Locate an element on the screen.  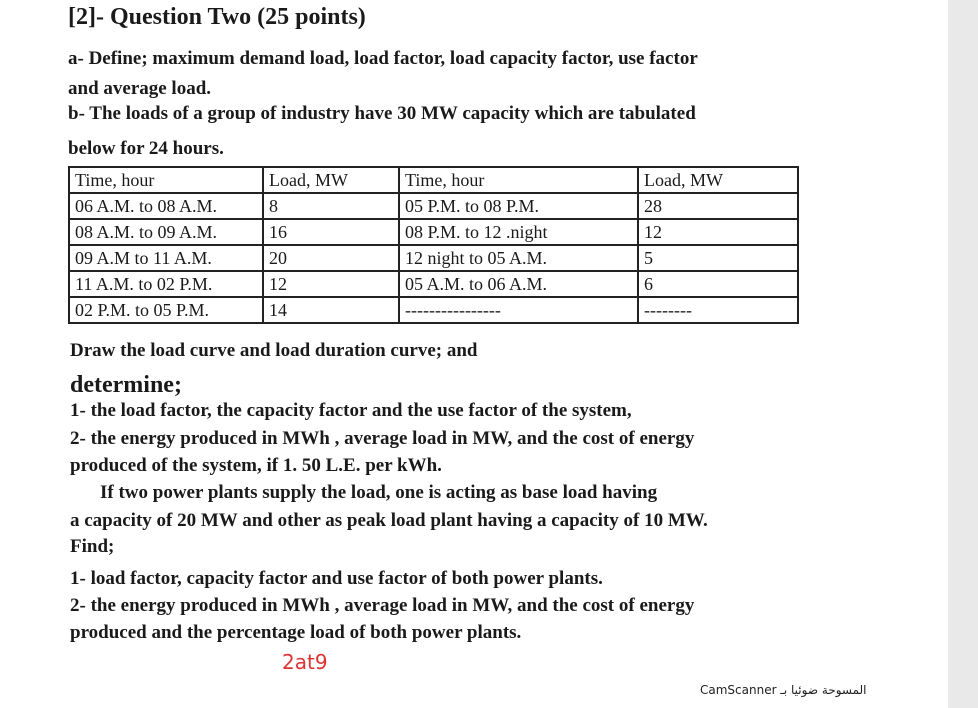
table-cell: 02 P.M. to 05 P.M. is located at coordinates (166, 310).